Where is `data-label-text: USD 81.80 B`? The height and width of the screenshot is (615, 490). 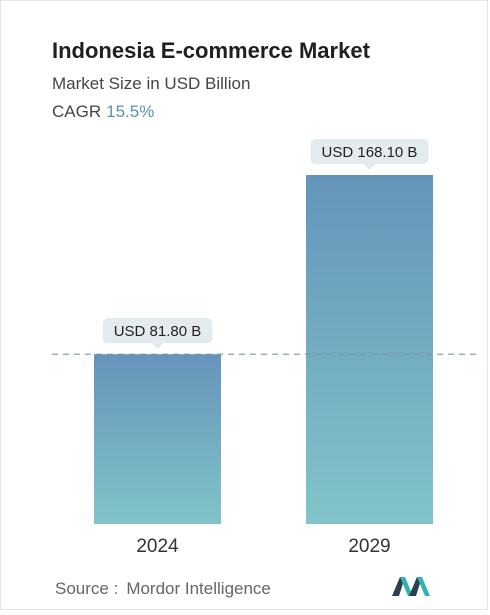 data-label-text: USD 81.80 B is located at coordinates (158, 331).